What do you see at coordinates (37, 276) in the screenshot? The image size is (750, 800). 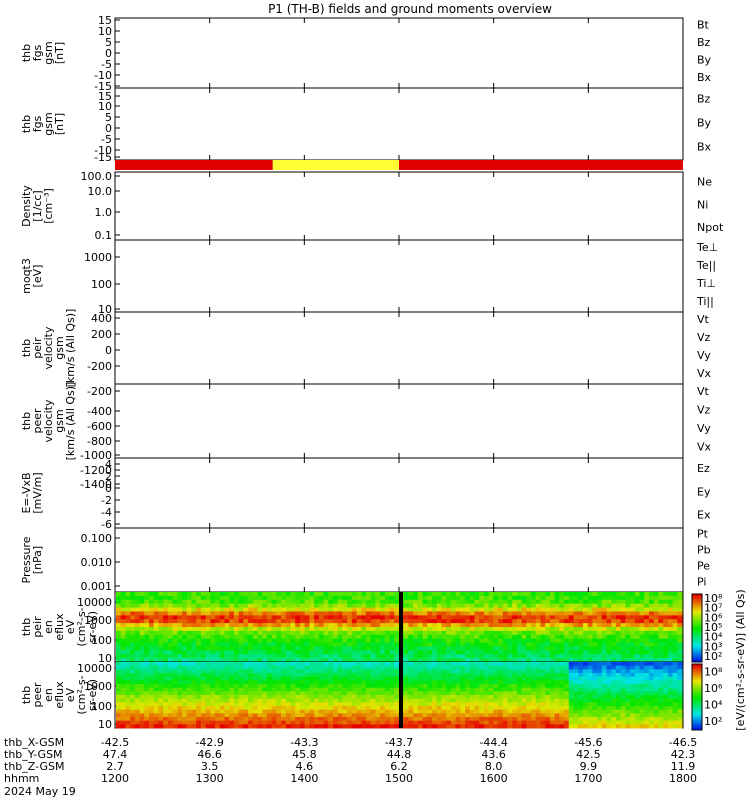 I see `y-axis-label: [eV]` at bounding box center [37, 276].